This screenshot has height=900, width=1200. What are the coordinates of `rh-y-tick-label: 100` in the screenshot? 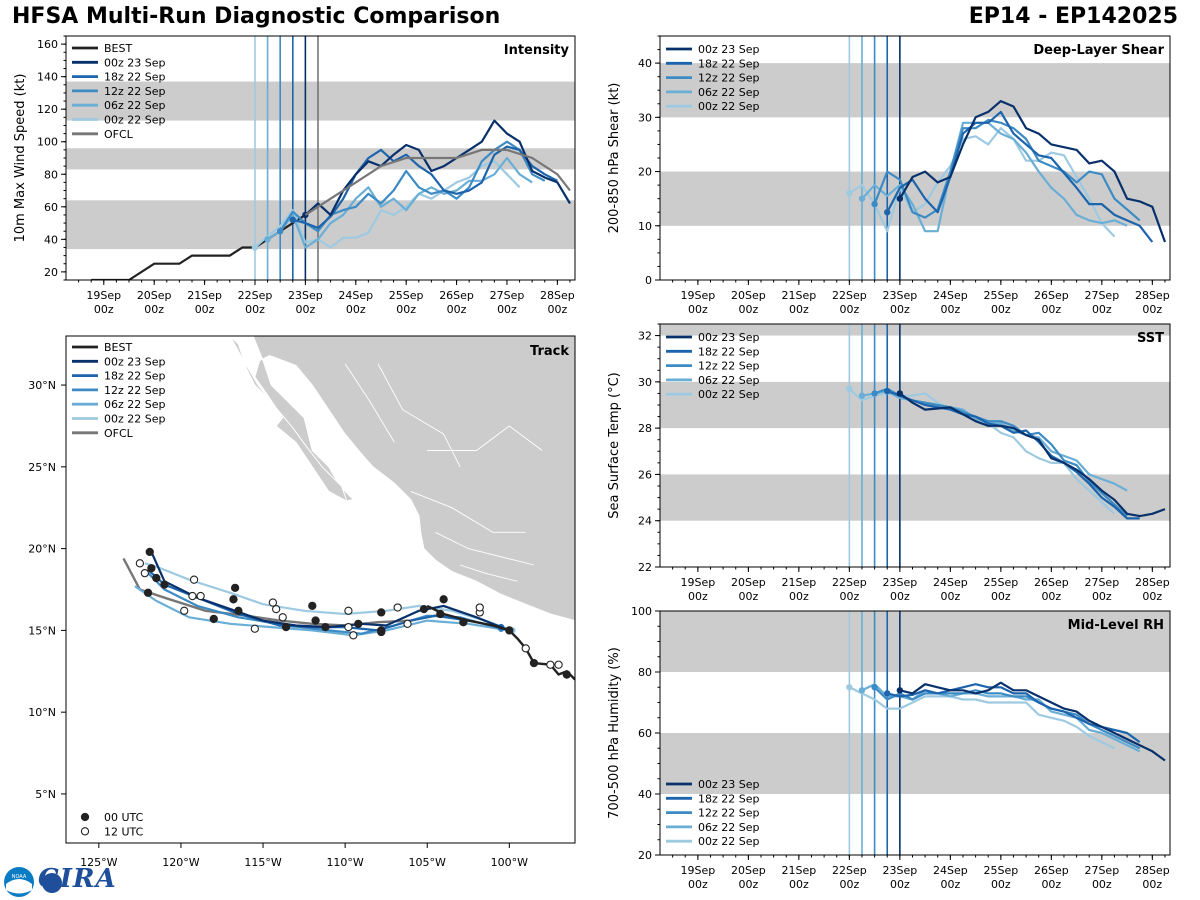 It's located at (641, 611).